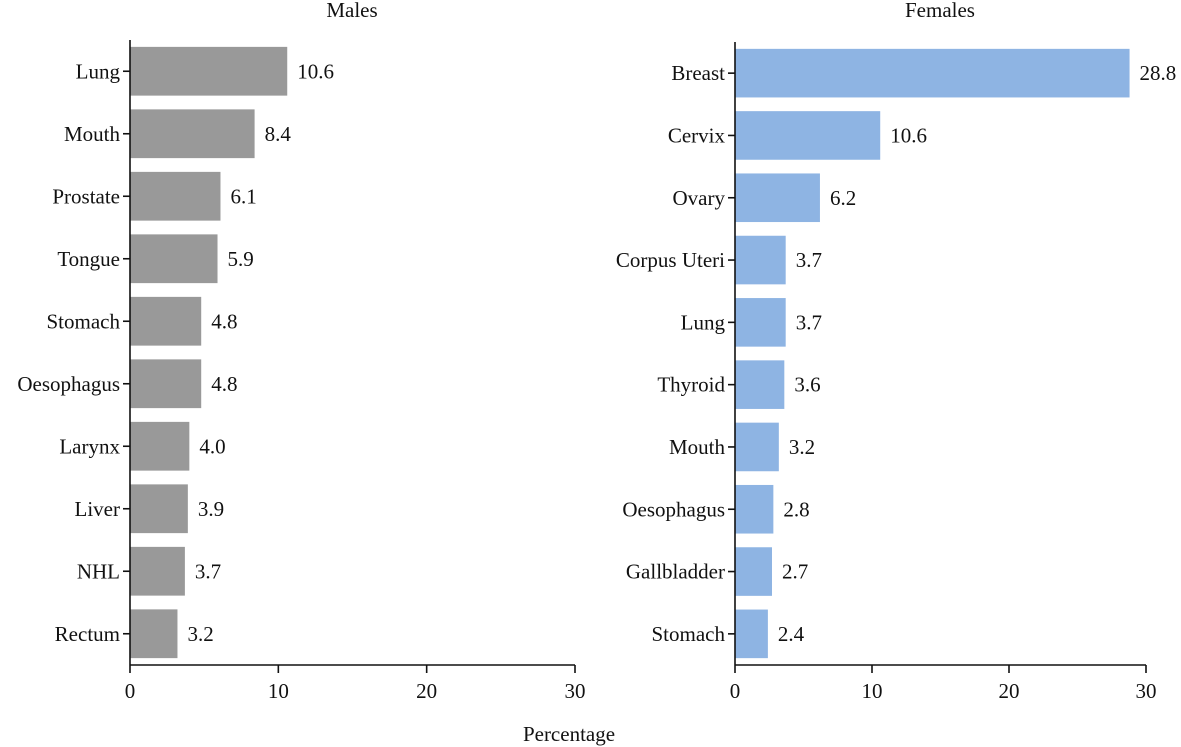 The image size is (1181, 747). What do you see at coordinates (154, 634) in the screenshot?
I see `males-bar-rectum` at bounding box center [154, 634].